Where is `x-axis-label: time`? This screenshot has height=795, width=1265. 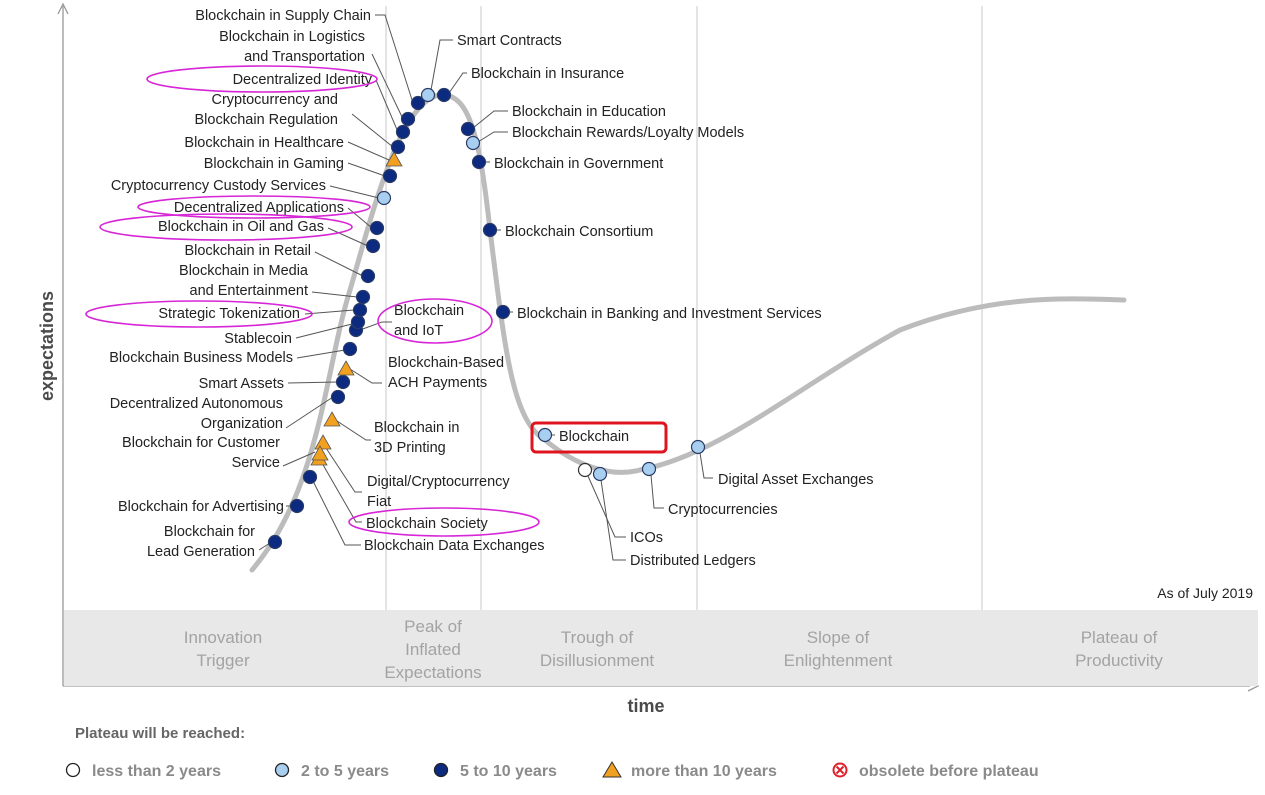
x-axis-label: time is located at coordinates (645, 706).